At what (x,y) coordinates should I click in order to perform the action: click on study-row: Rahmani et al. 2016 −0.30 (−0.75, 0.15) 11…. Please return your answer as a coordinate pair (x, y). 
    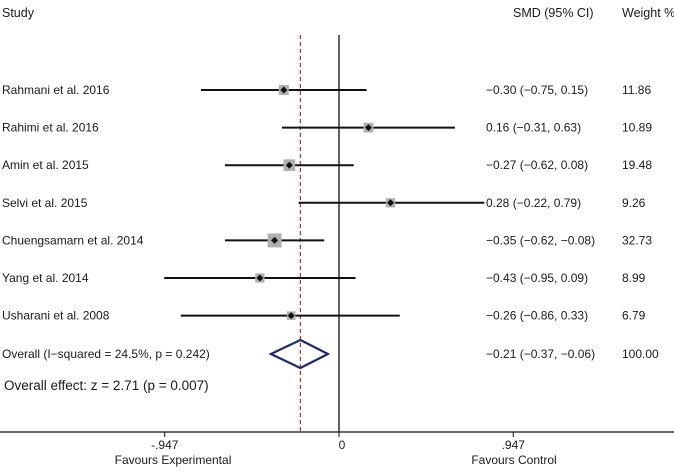
    Looking at the image, I should click on (326, 90).